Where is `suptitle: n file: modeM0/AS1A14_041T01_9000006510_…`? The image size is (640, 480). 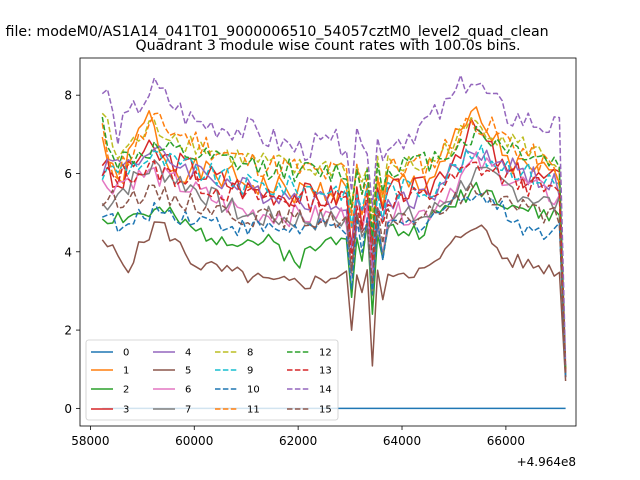 suptitle: n file: modeM0/AS1A14_041T01_9000006510_… is located at coordinates (274, 32).